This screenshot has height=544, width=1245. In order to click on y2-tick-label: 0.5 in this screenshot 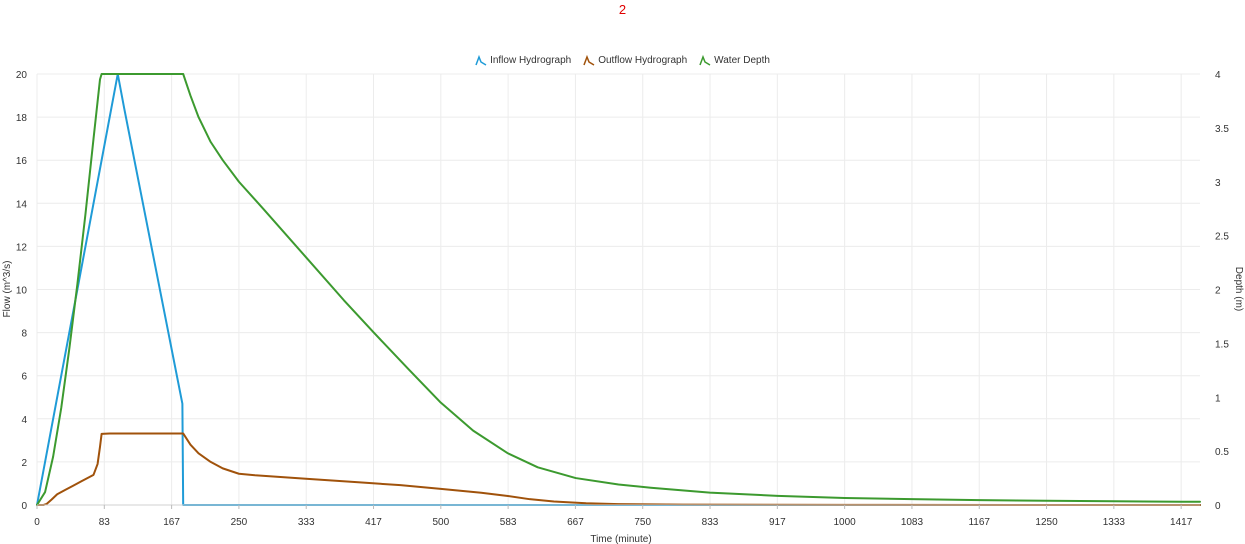, I will do `click(1222, 452)`.